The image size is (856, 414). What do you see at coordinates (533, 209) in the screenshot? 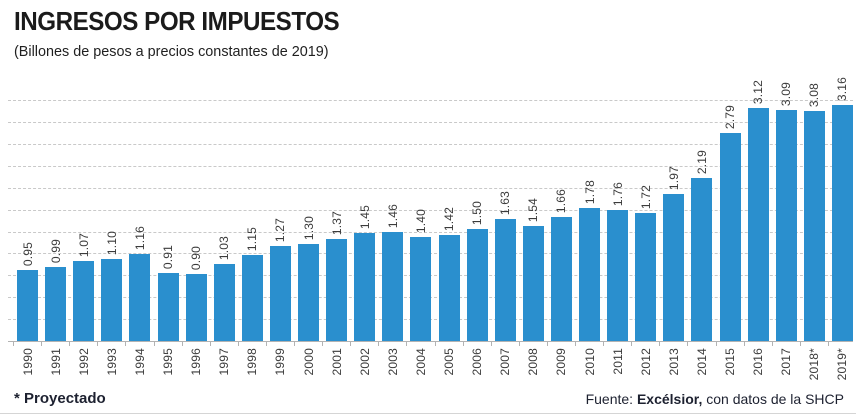
I see `value-label: 1.54` at bounding box center [533, 209].